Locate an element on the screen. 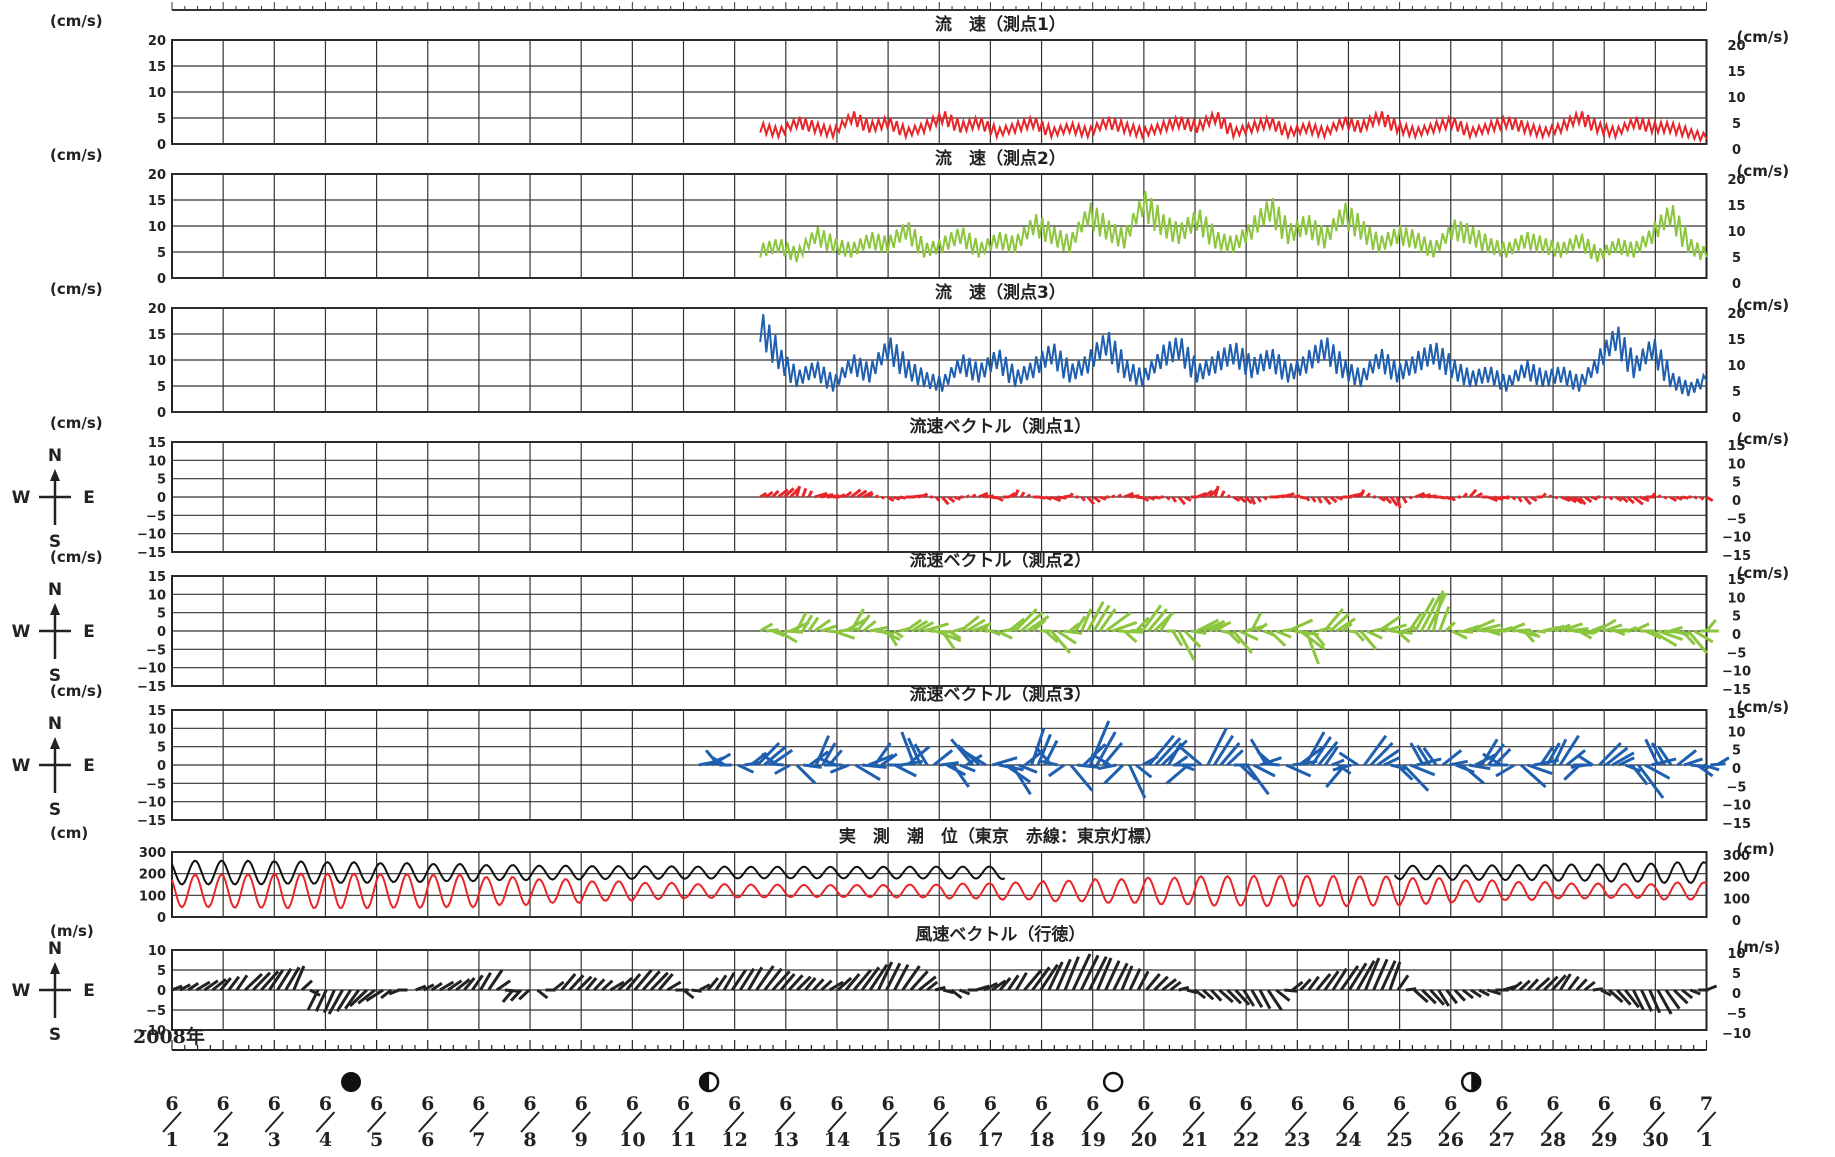 The image size is (1835, 1157). left-tick-label: 5 is located at coordinates (161, 971).